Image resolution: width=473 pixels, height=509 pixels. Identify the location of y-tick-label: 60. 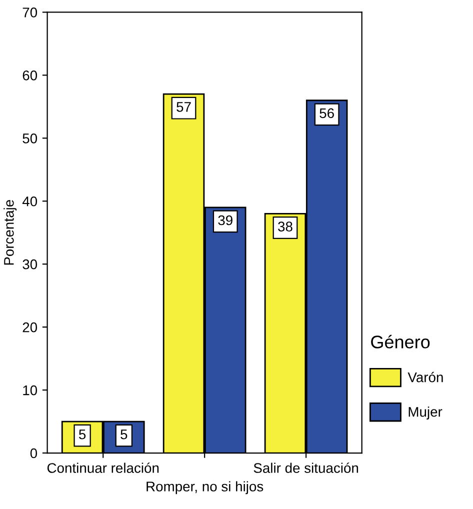
(30, 75).